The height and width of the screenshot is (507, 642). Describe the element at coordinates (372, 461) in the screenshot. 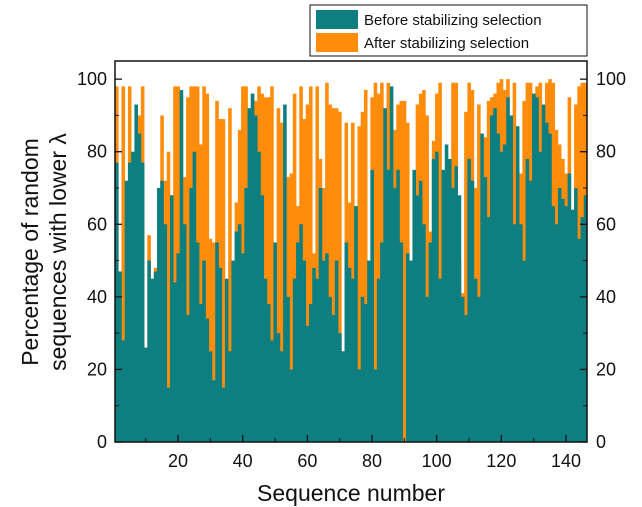

I see `x-tick-label-80: 80` at that location.